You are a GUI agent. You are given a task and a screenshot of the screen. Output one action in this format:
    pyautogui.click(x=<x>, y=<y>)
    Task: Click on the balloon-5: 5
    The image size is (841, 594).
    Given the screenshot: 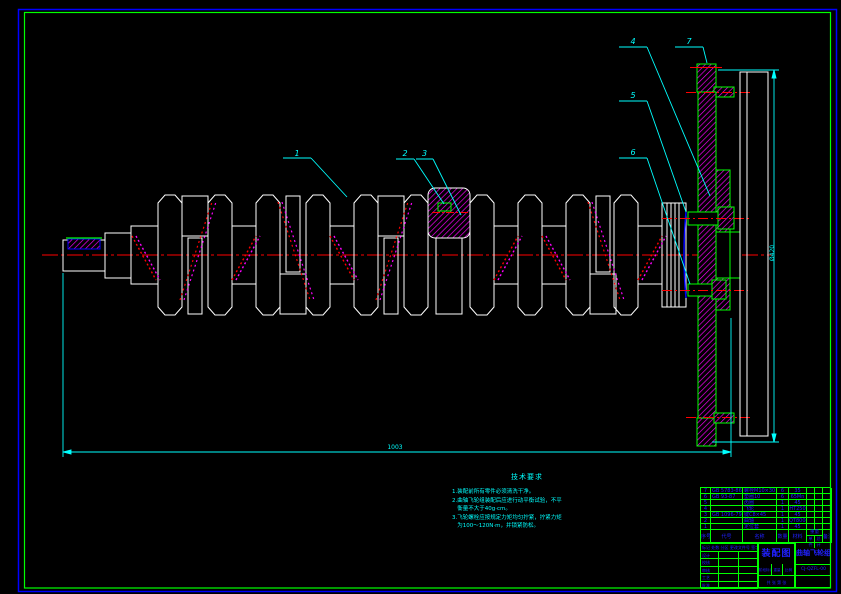 What is the action you would take?
    pyautogui.click(x=632, y=95)
    